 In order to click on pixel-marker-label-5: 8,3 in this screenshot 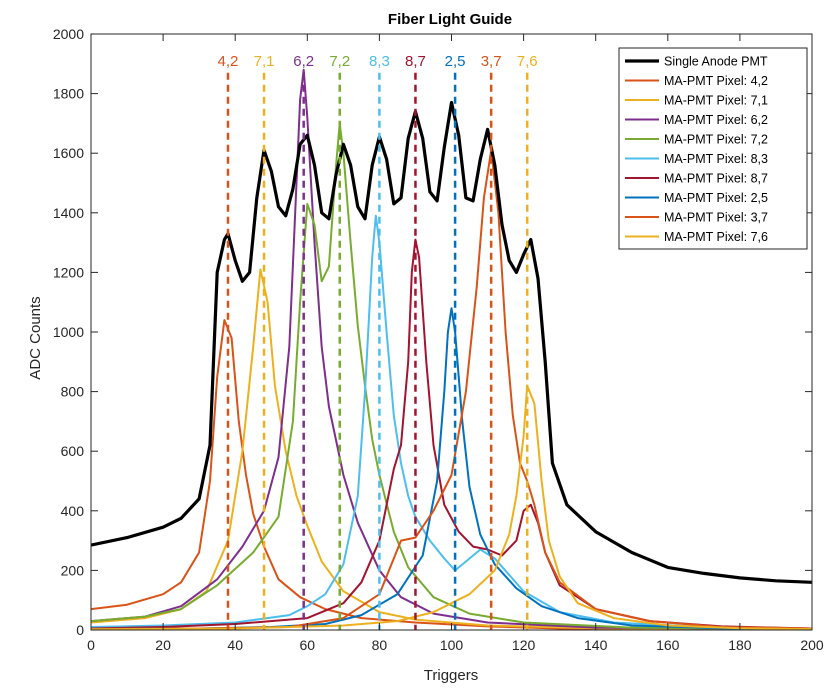, I will do `click(379, 61)`.